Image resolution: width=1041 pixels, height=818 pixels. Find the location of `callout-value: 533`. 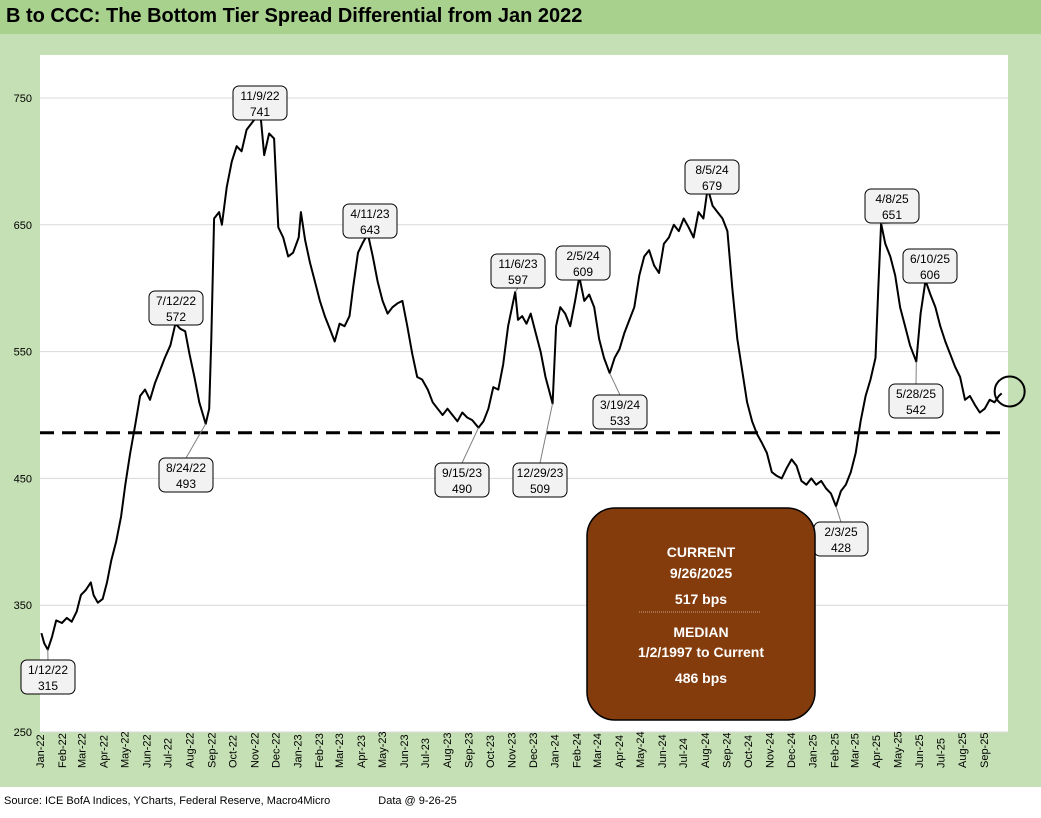

callout-value: 533 is located at coordinates (620, 421).